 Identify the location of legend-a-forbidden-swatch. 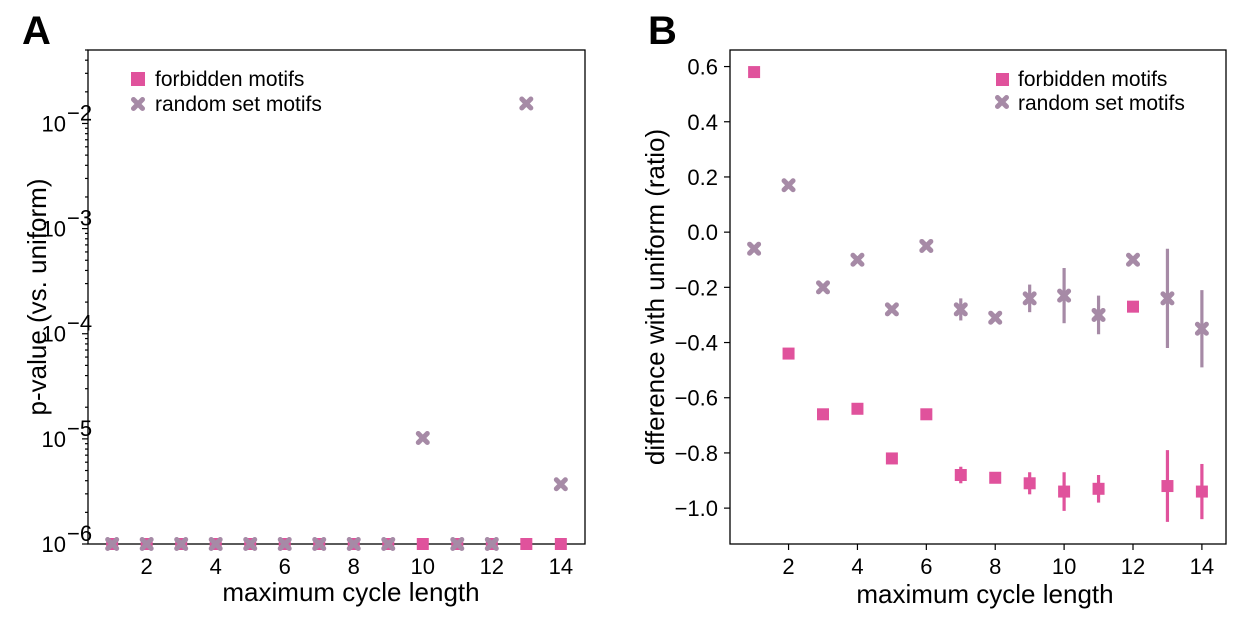
(138, 79).